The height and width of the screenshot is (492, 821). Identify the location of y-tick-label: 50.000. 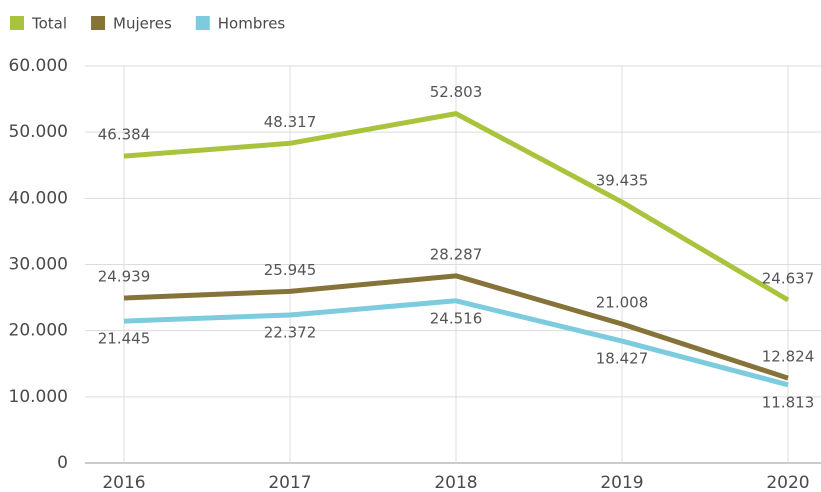
(38, 132).